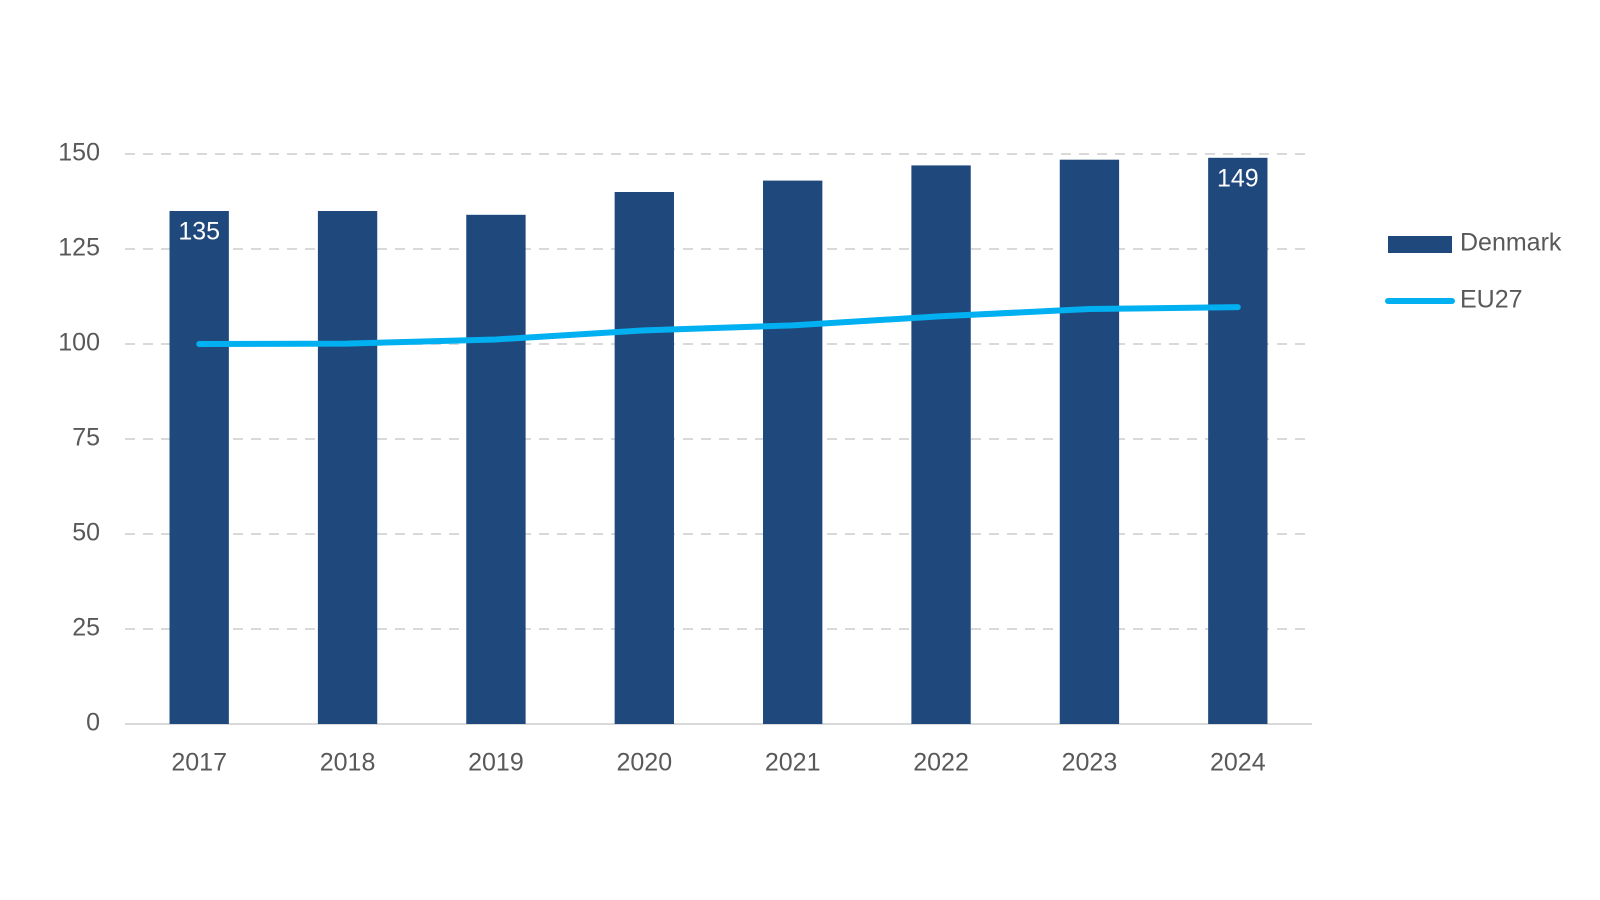  I want to click on y-tick-label: 75, so click(86, 438).